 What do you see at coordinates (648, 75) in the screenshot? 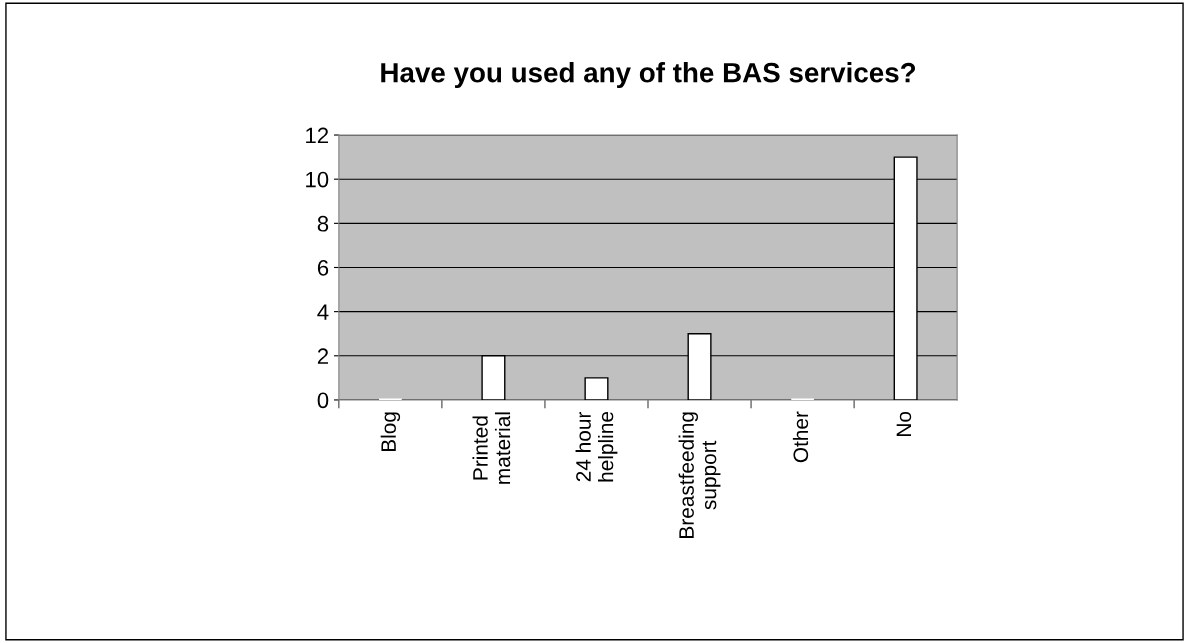
I see `chart-title: Have you used any of the BAS services?` at bounding box center [648, 75].